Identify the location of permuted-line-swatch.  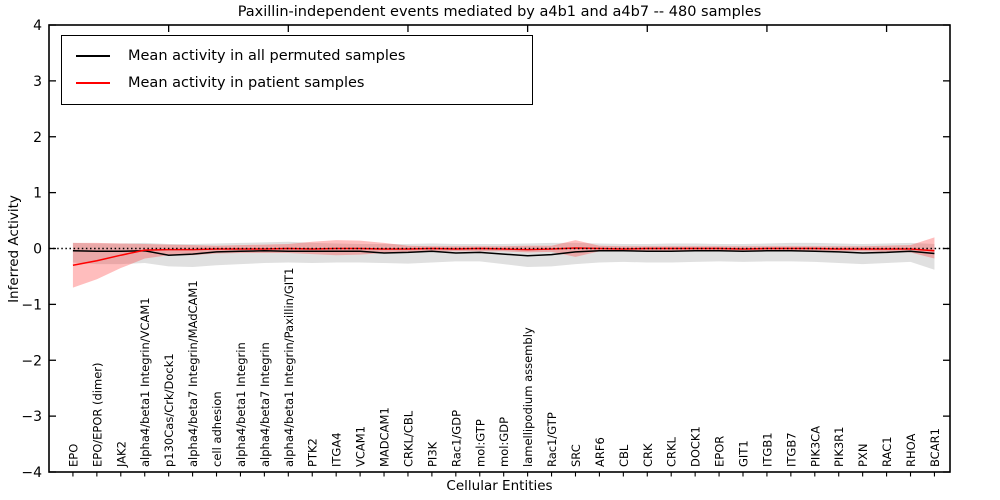
(93, 55).